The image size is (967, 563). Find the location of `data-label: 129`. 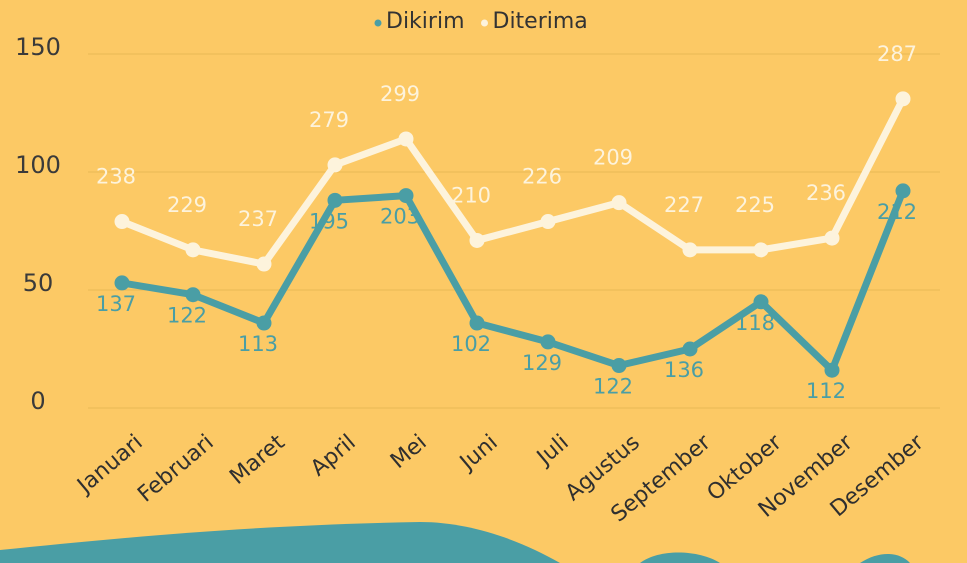

data-label: 129 is located at coordinates (542, 363).